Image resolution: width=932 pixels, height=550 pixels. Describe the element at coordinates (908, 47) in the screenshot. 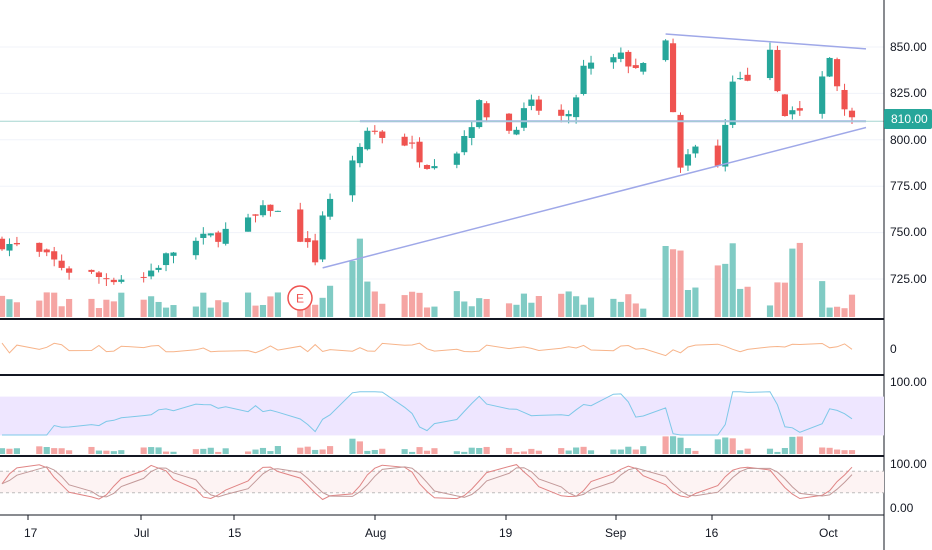

I see `price-tick: 850.00` at that location.